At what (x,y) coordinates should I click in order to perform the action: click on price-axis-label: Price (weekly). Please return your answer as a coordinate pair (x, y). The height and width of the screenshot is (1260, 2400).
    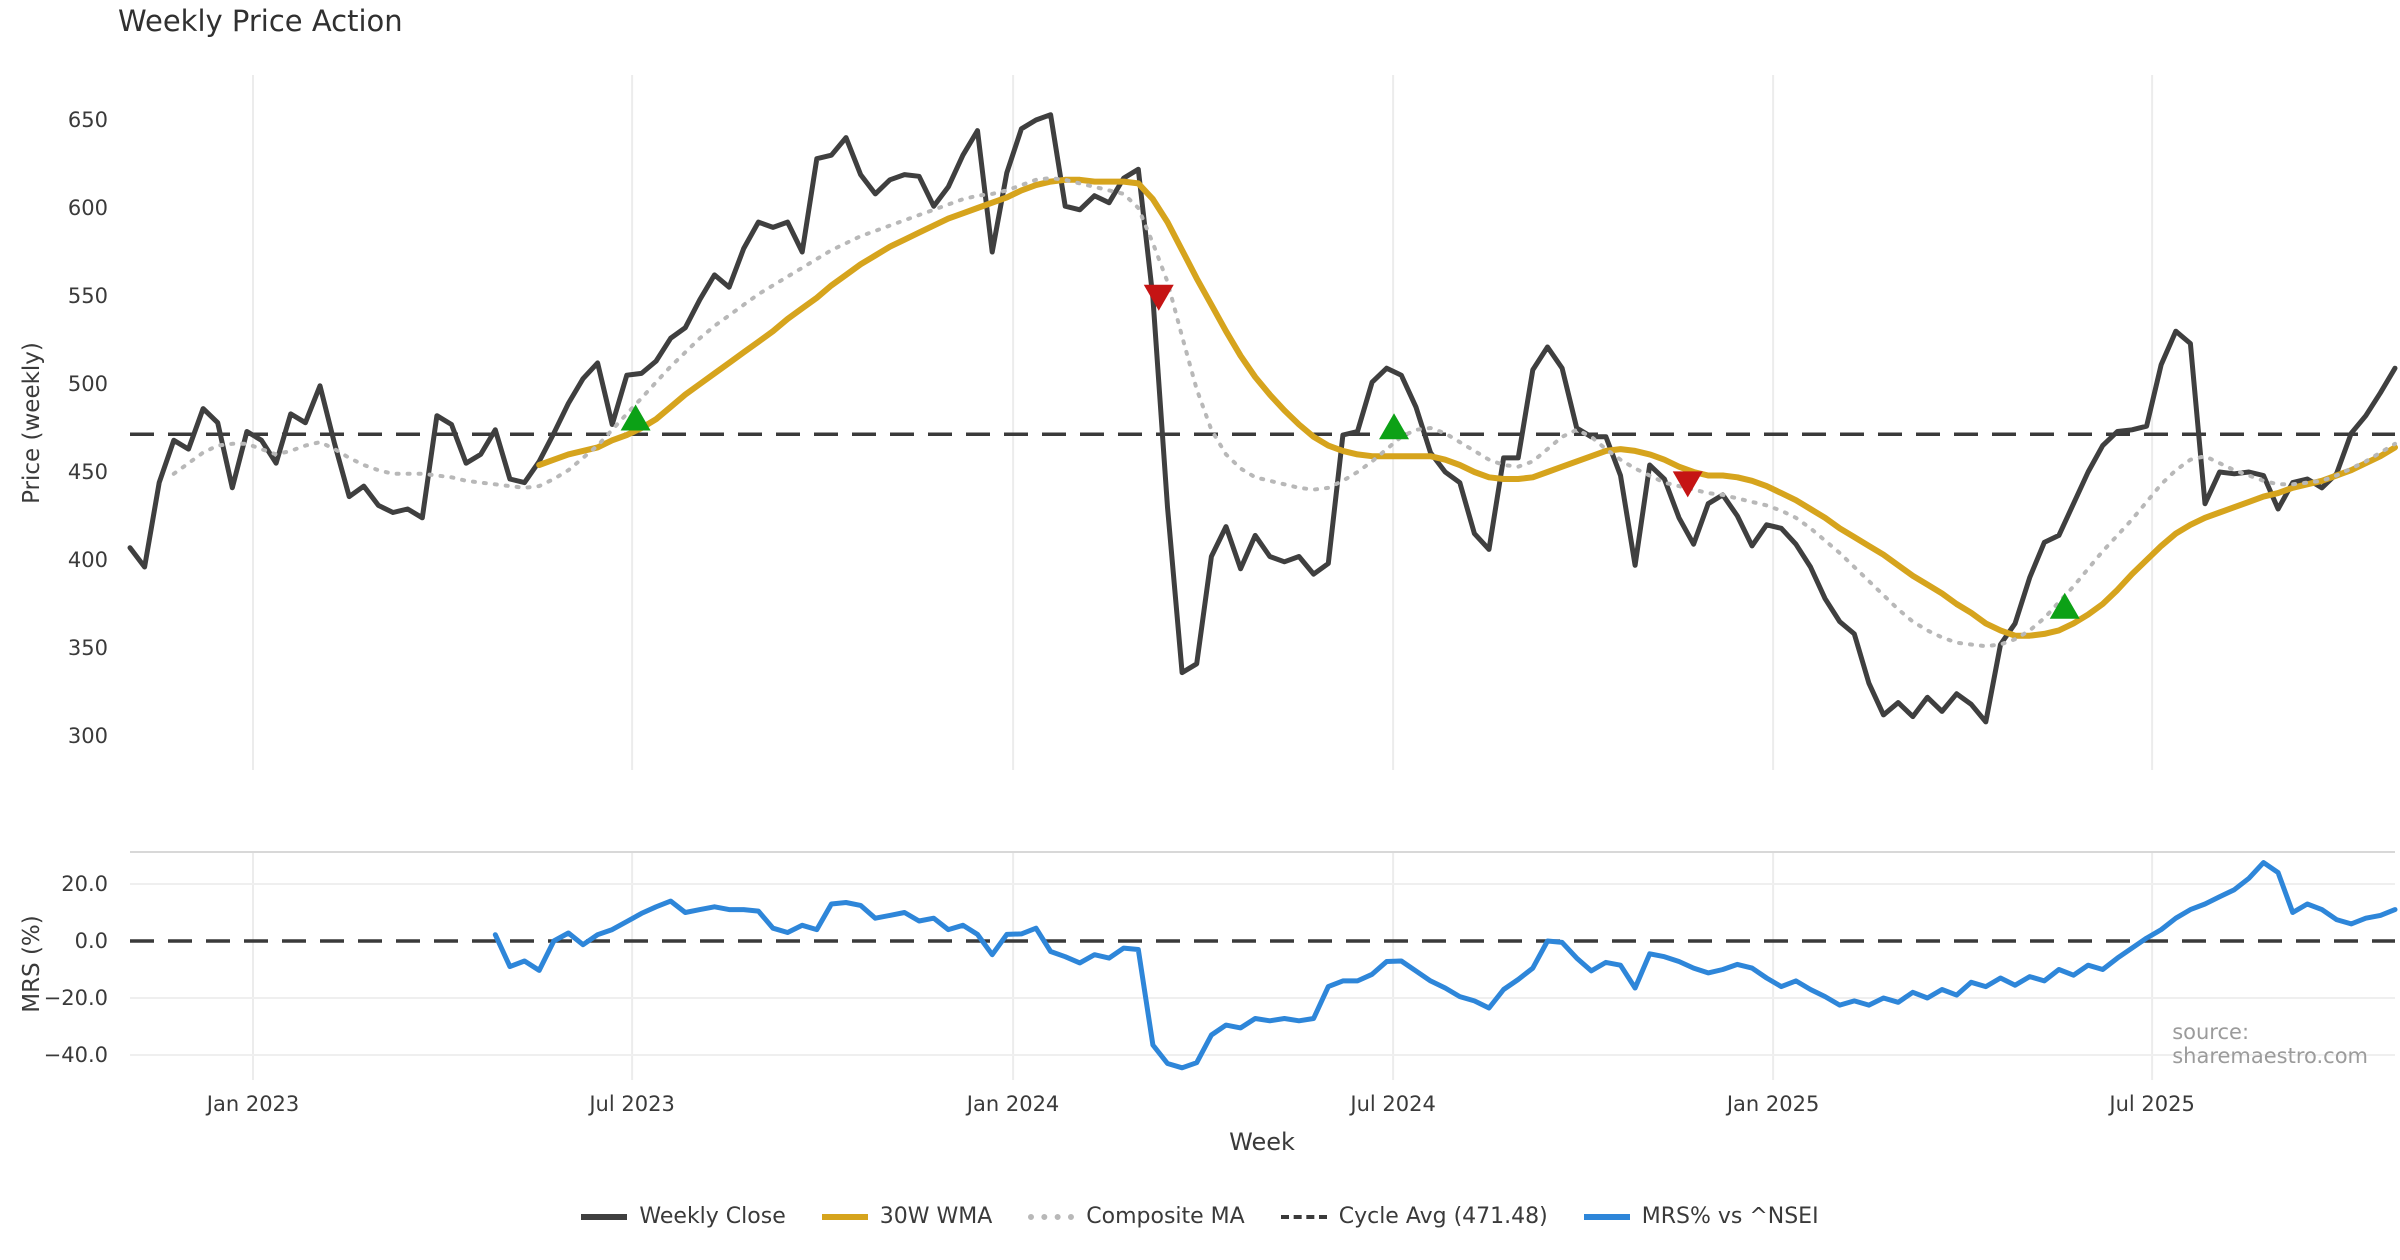
    Looking at the image, I should click on (32, 423).